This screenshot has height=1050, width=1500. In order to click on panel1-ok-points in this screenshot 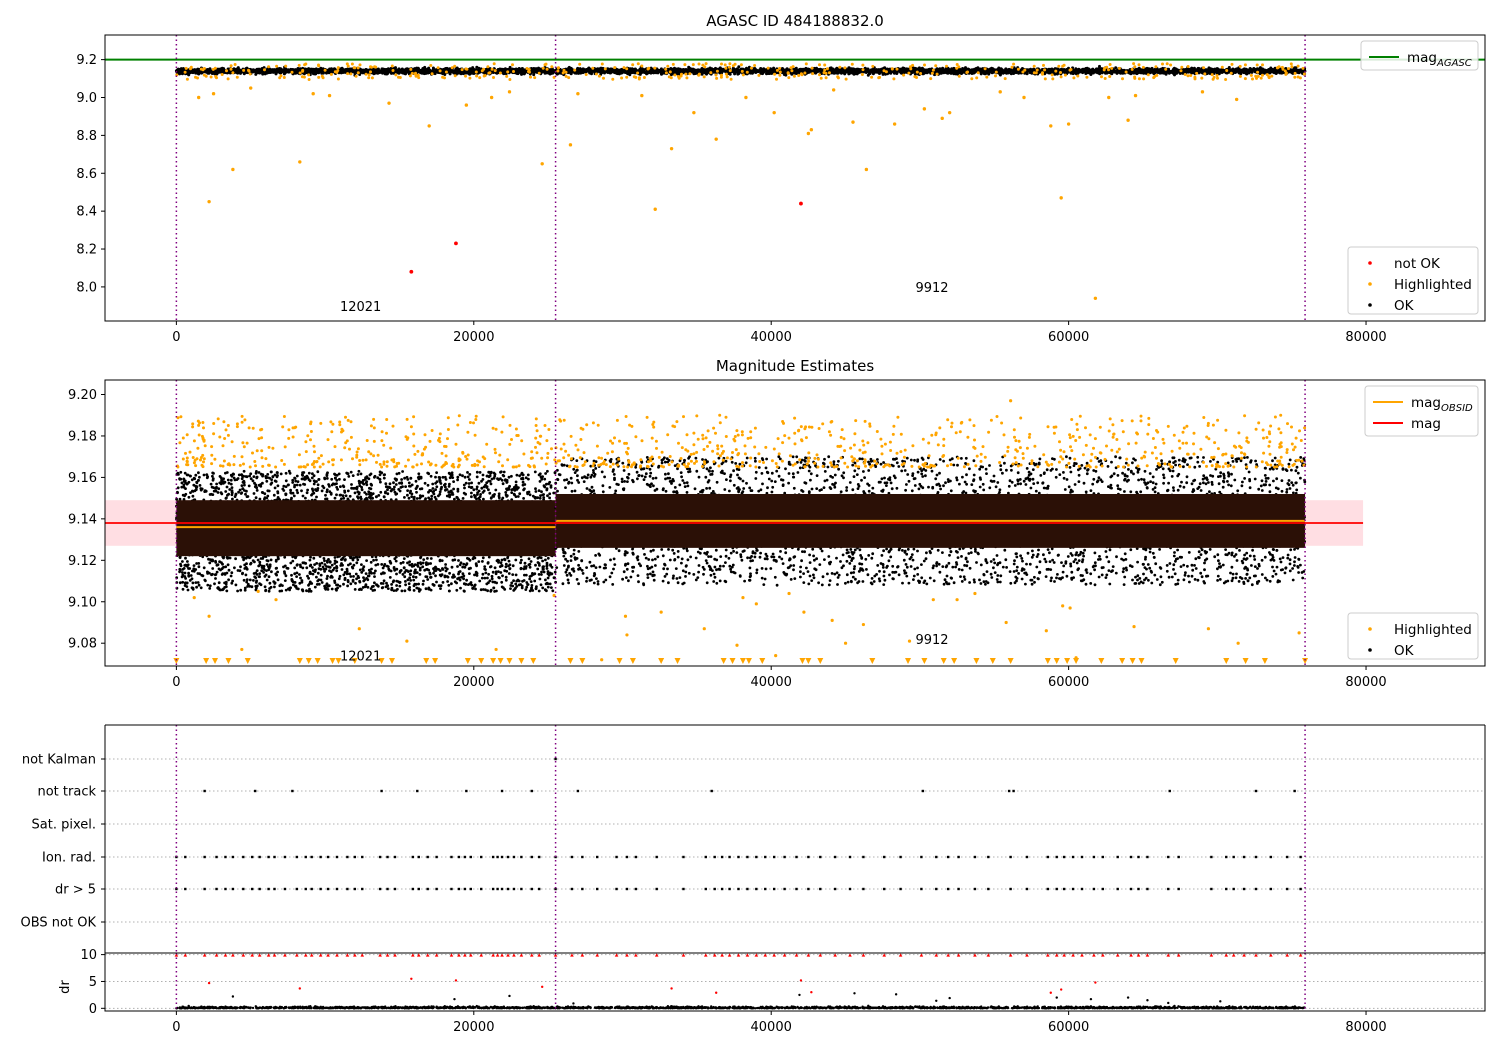, I will do `click(740, 70)`.